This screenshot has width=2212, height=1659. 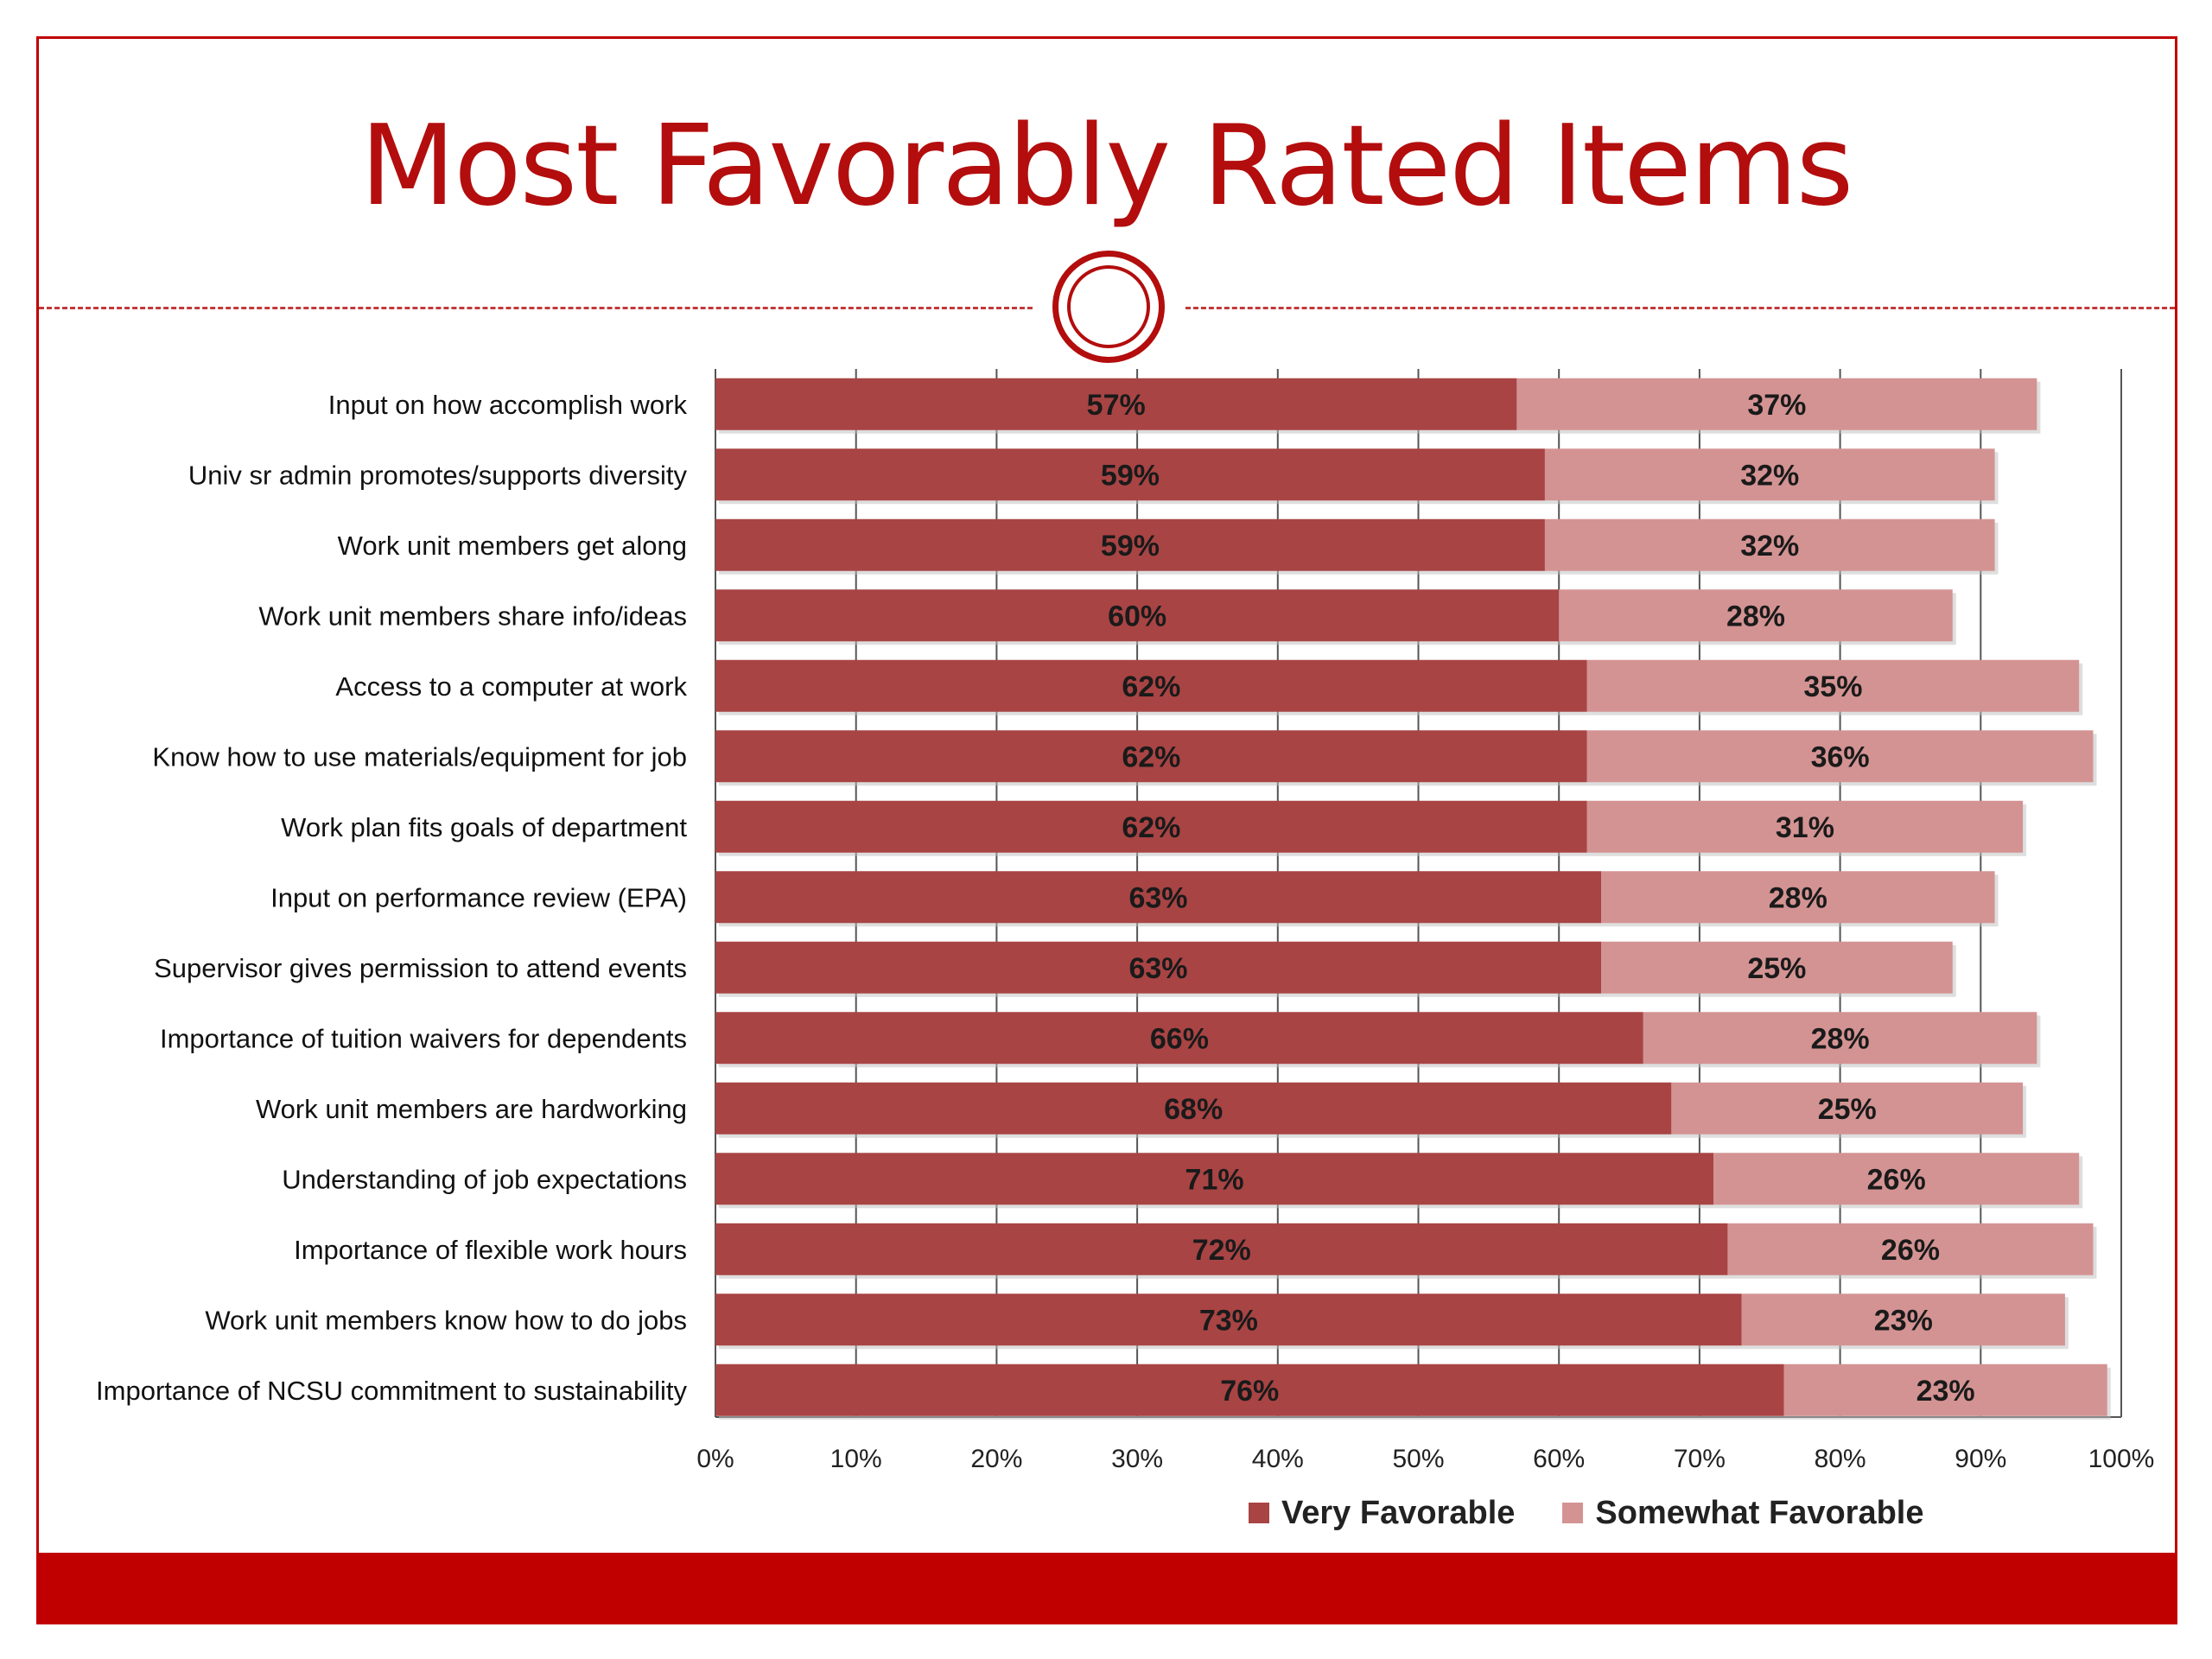 I want to click on category-label: Work unit members get along, so click(x=512, y=546).